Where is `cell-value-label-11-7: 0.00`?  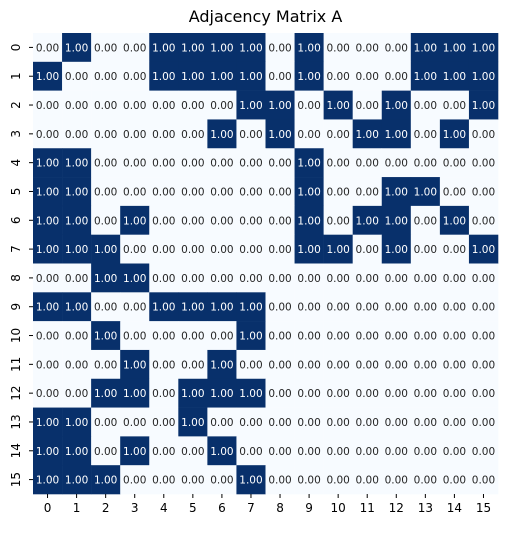 cell-value-label-11-7: 0.00 is located at coordinates (250, 365).